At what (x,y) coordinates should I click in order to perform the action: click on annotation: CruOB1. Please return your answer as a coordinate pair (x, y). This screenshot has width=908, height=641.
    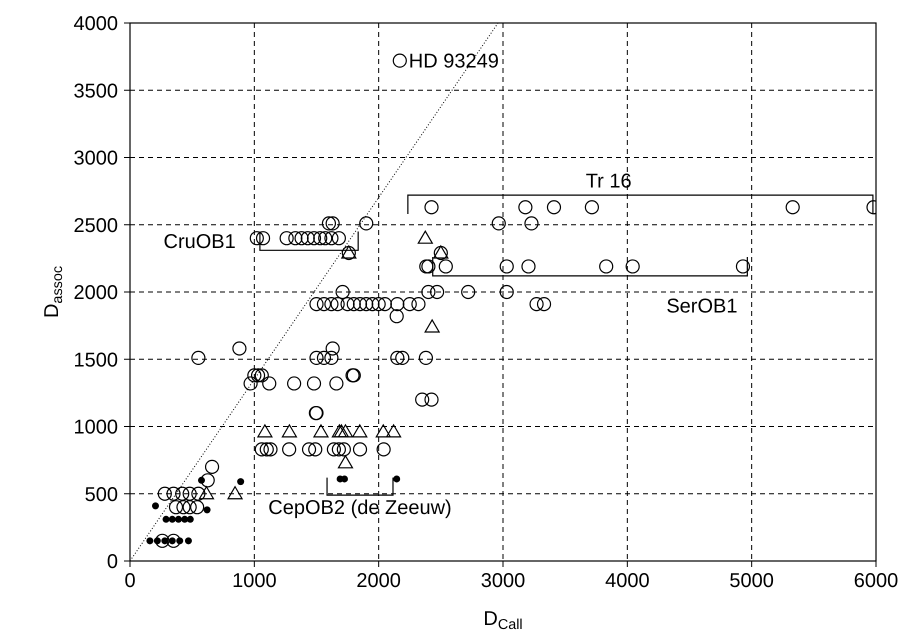
    Looking at the image, I should click on (200, 241).